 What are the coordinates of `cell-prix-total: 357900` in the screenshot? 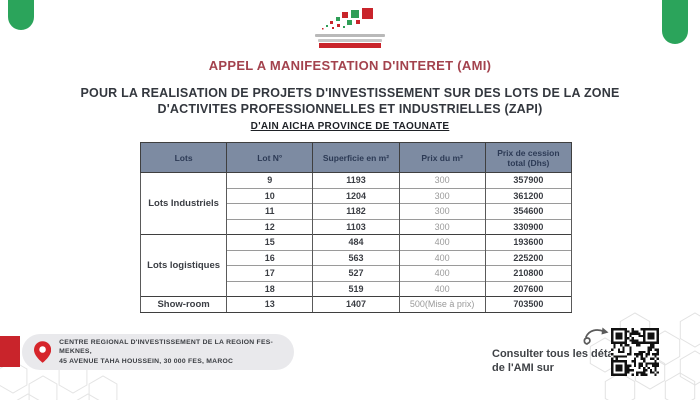 It's located at (528, 180).